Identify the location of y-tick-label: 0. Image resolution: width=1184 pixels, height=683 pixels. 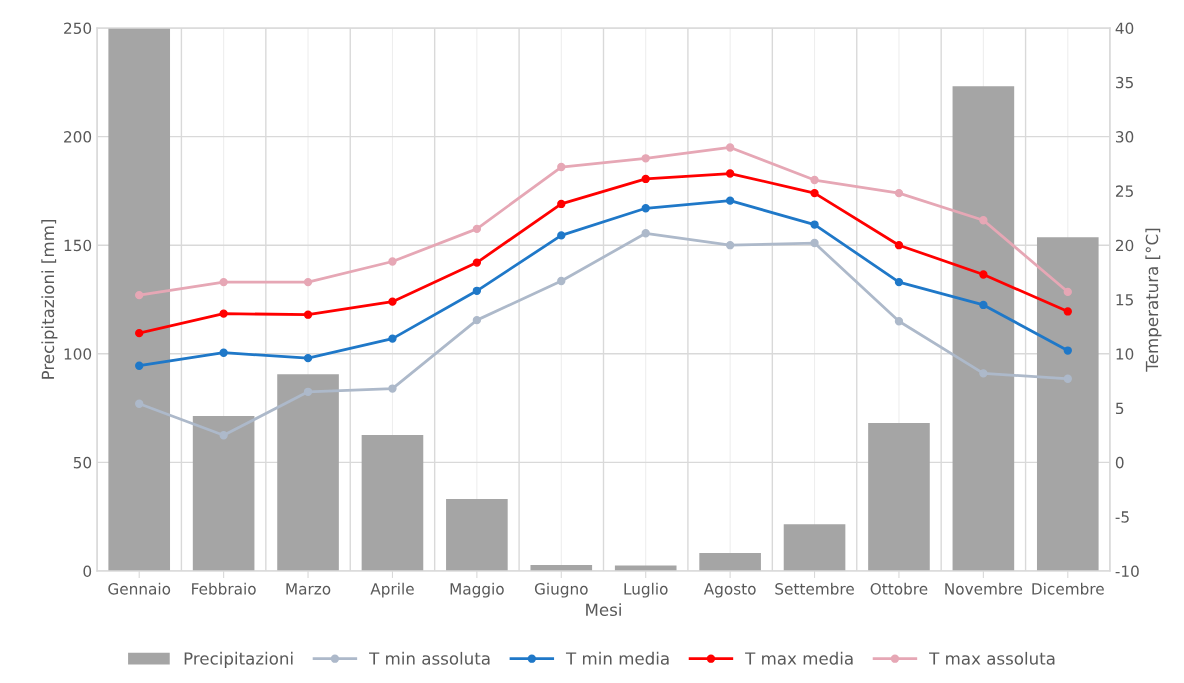
(87, 571).